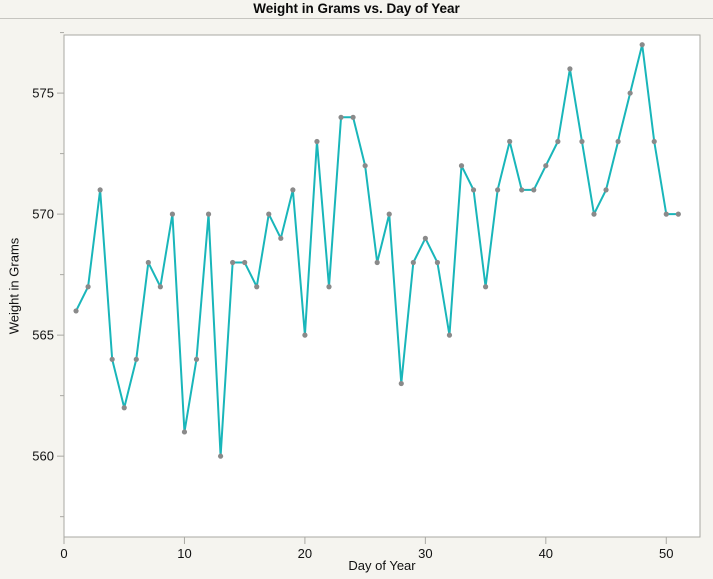 The image size is (713, 579). I want to click on x-tick-label: 30, so click(425, 553).